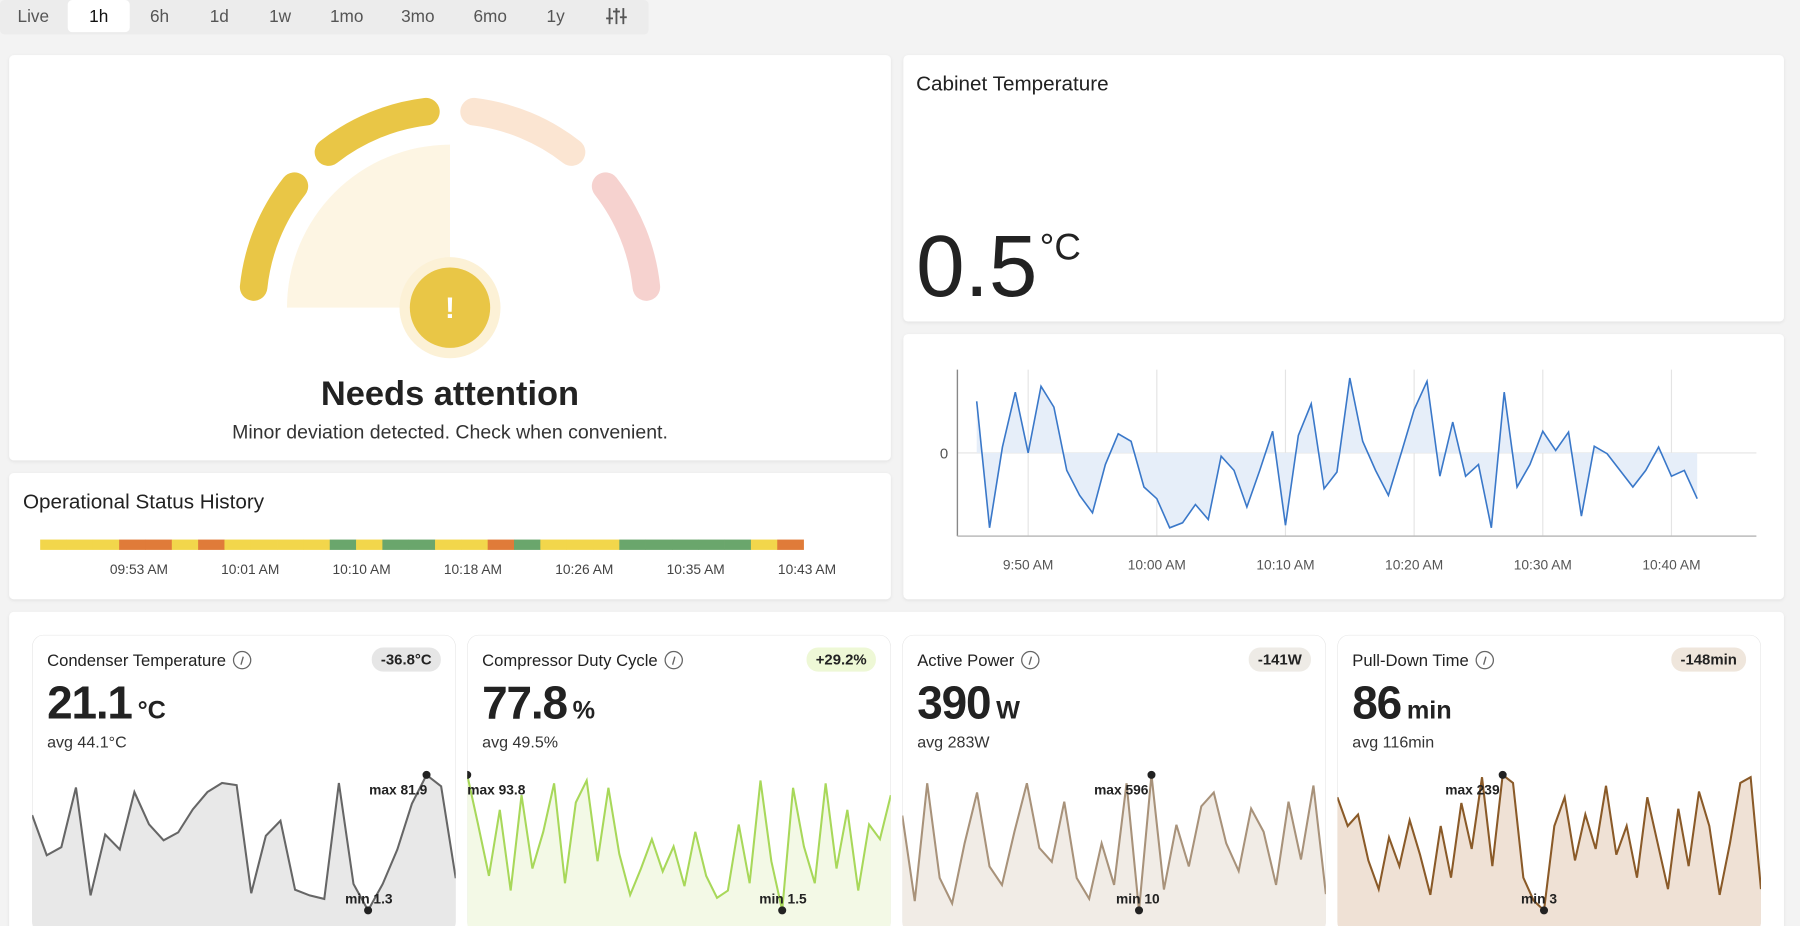 The width and height of the screenshot is (1800, 926). I want to click on history-label: 10:35 AM, so click(696, 569).